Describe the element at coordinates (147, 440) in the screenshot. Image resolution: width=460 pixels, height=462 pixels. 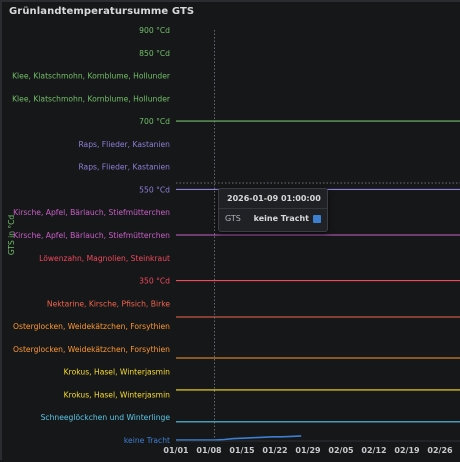
I see `y-tick-label: keine Tracht` at that location.